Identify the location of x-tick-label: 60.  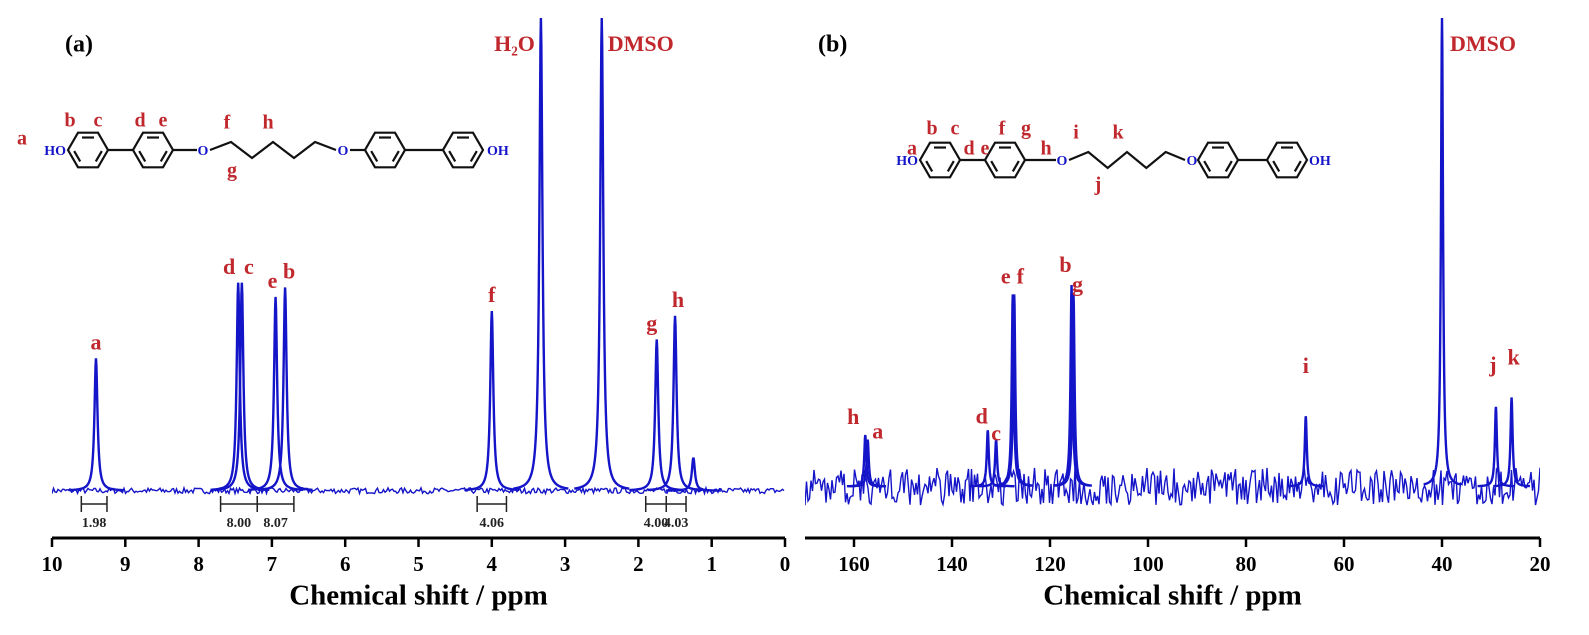
(1344, 564).